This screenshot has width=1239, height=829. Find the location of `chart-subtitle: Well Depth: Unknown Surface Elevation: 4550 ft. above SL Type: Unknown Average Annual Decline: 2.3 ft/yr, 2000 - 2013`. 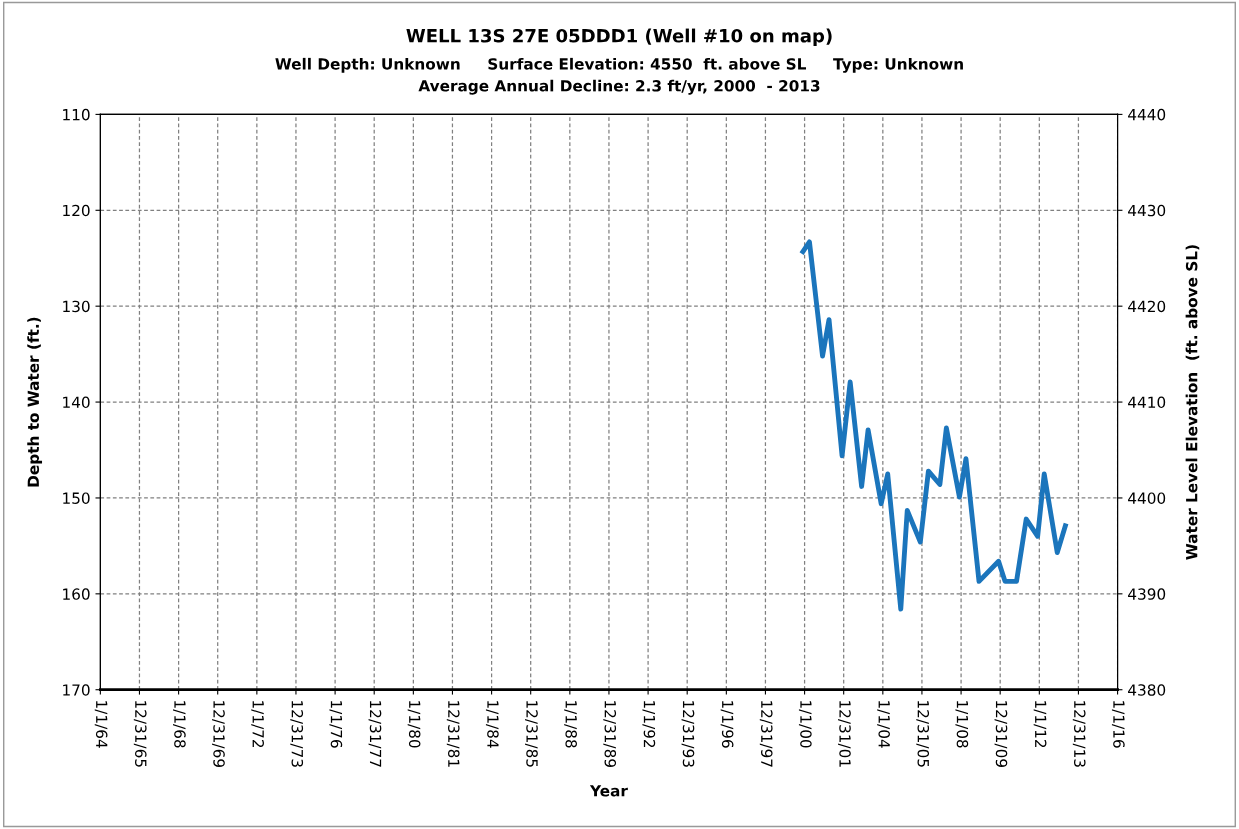

chart-subtitle: Well Depth: Unknown Surface Elevation: 4550 ft. above SL Type: Unknown Average Annual Decline: 2.3 ft/yr, 2000 - 2013 is located at coordinates (619, 76).